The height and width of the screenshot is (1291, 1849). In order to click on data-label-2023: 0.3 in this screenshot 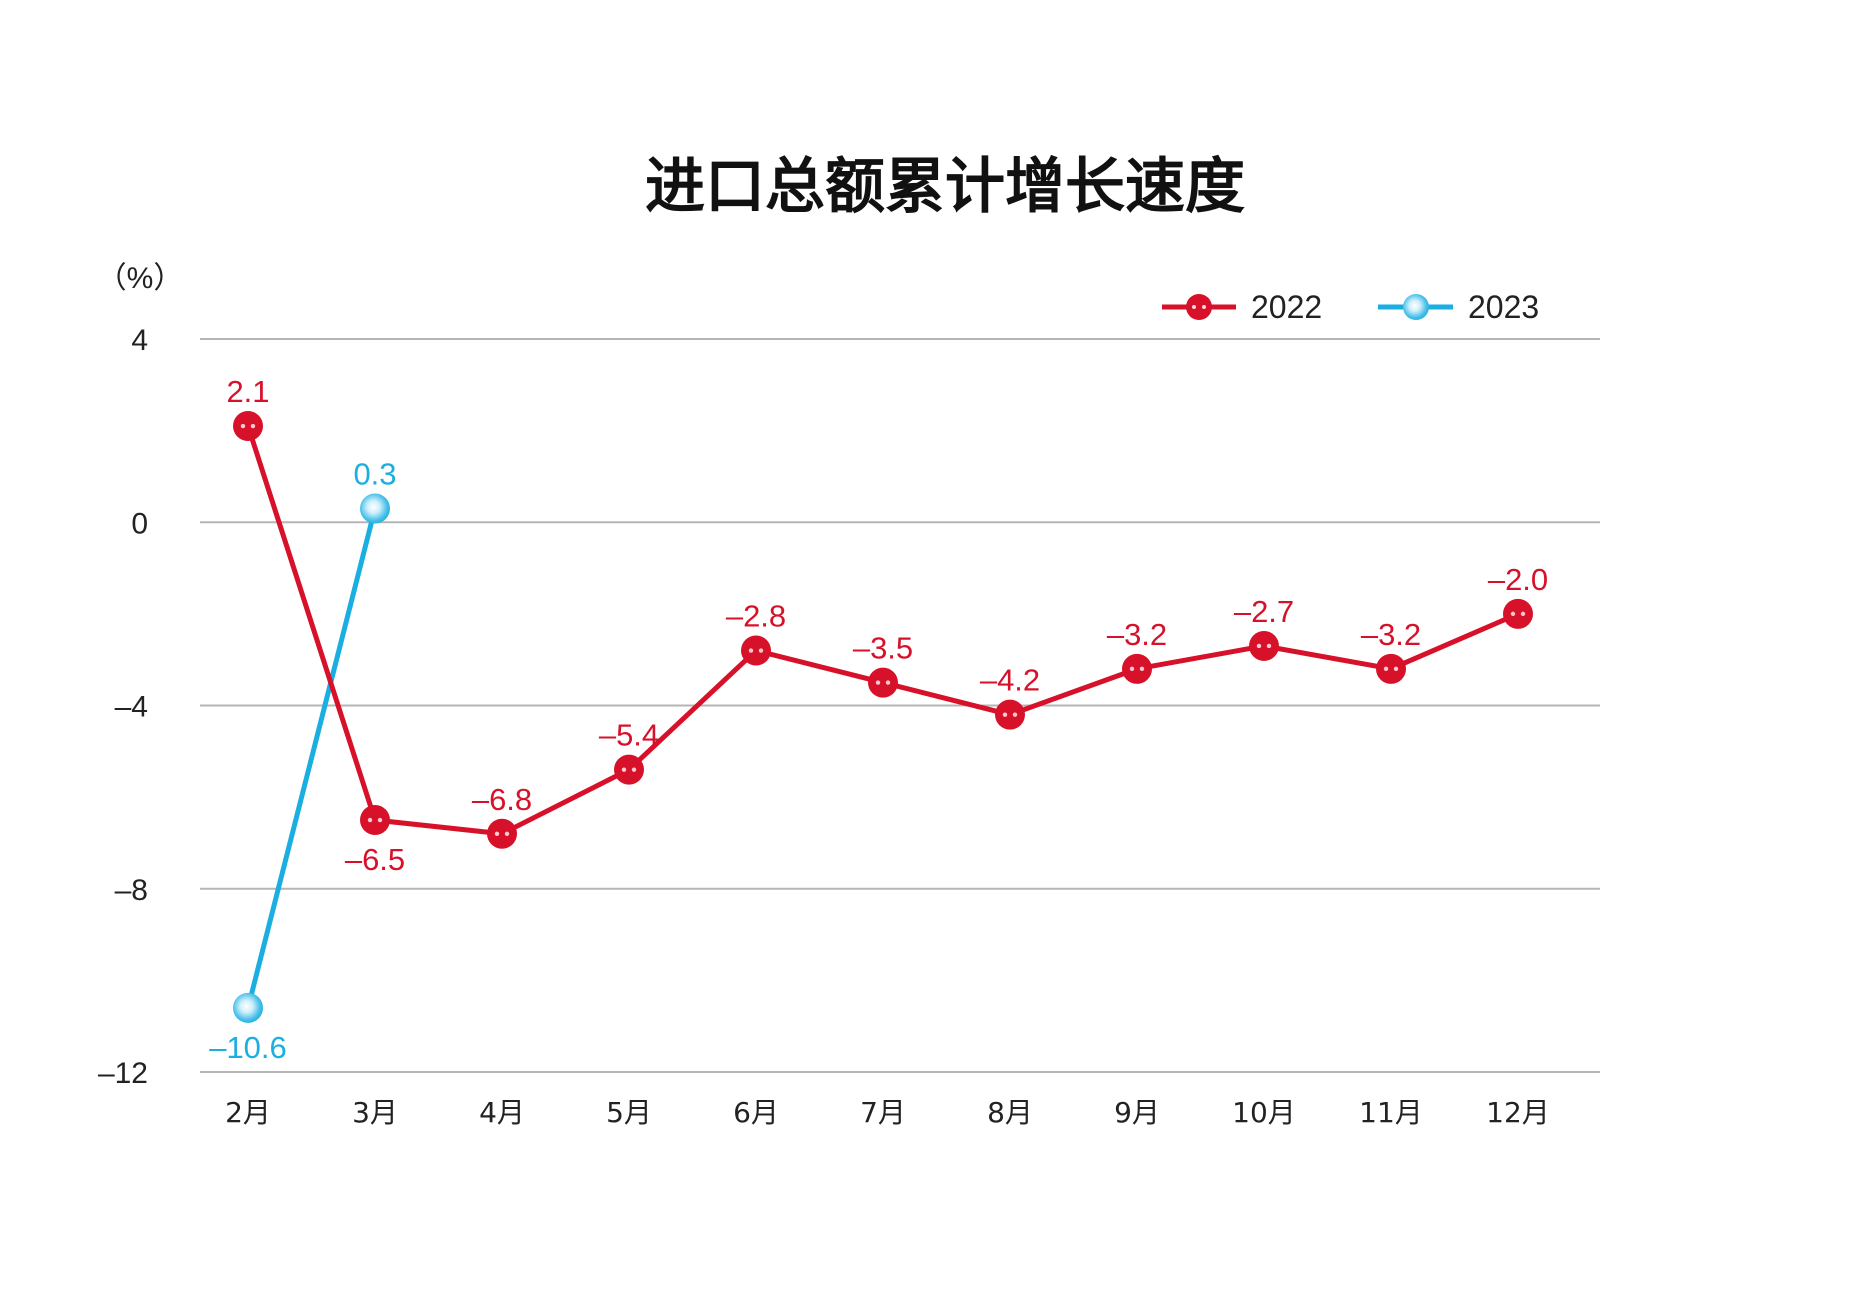, I will do `click(374, 474)`.